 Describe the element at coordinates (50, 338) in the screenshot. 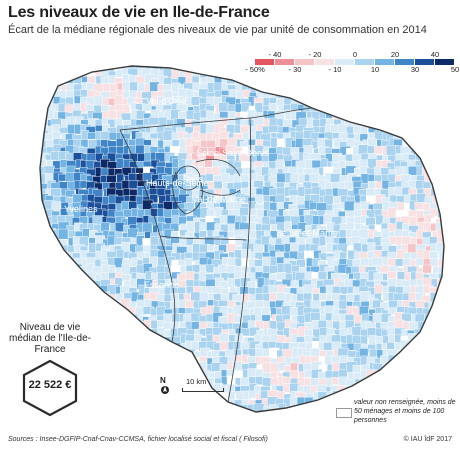

I see `median-caption: Niveau de vie médian de l'Ile-de-France` at that location.